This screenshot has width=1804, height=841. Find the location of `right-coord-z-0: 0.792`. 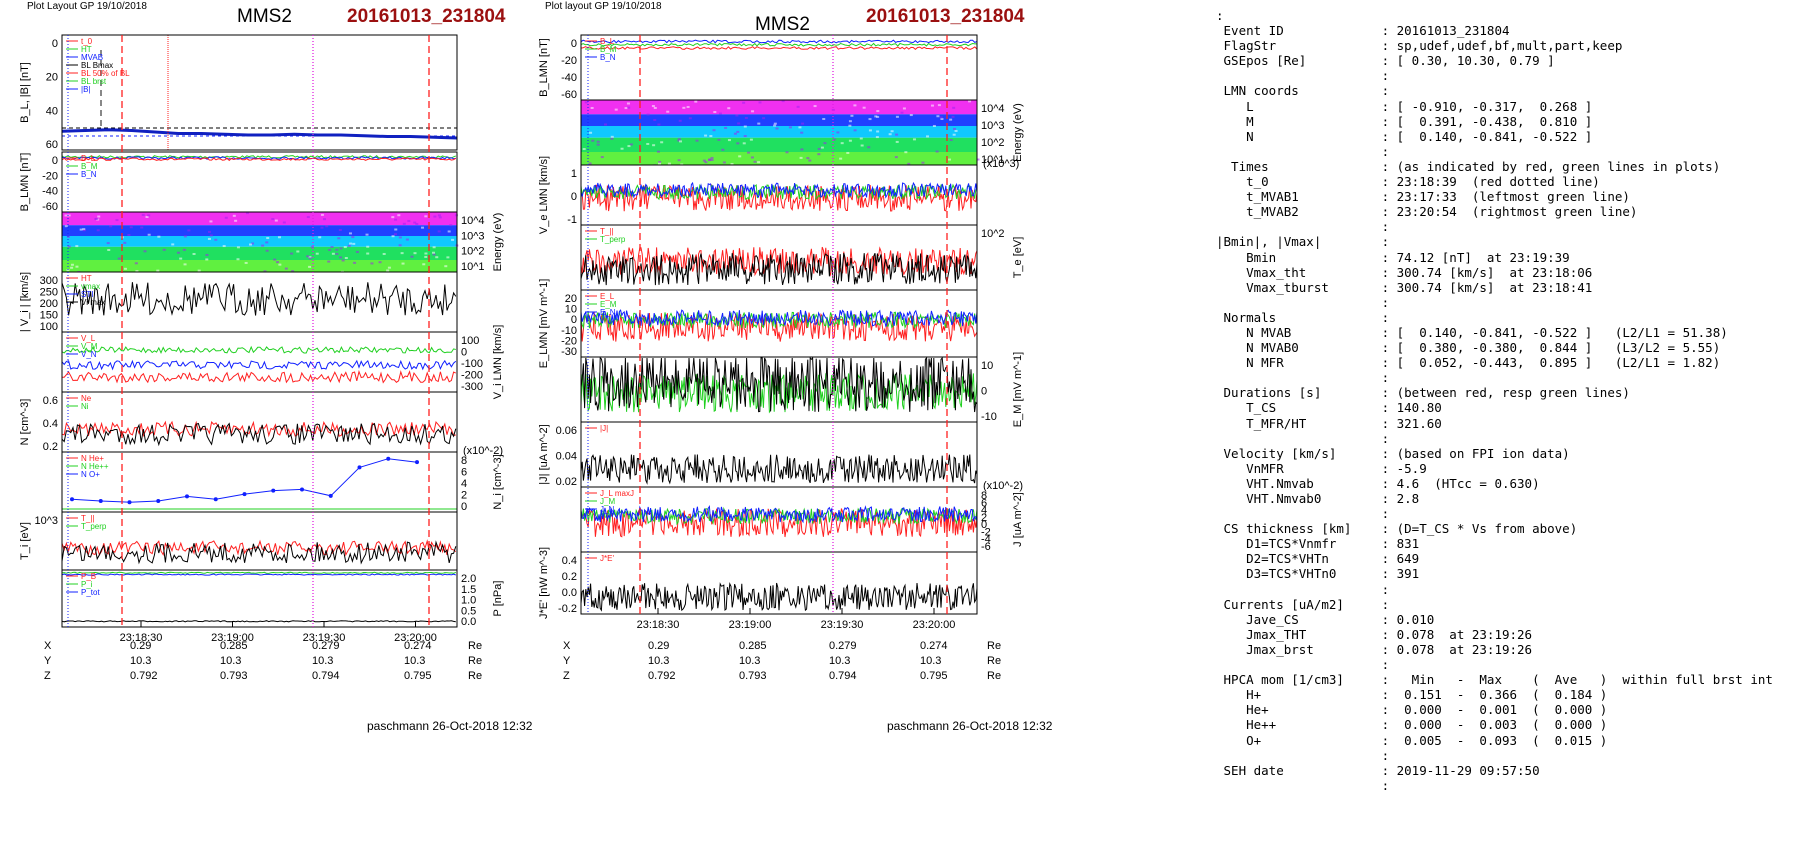

right-coord-z-0: 0.792 is located at coordinates (662, 676).